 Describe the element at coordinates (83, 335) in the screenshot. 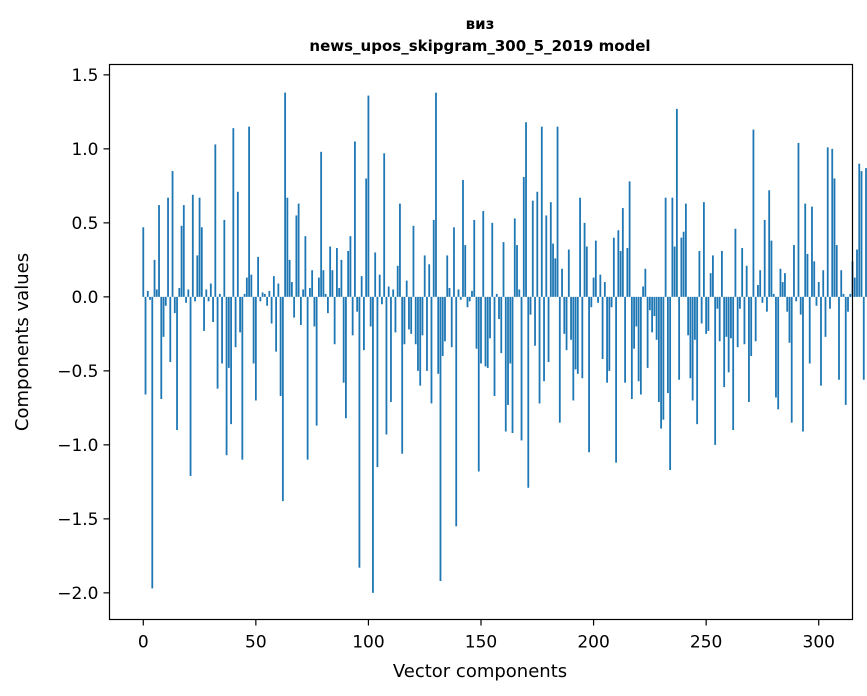

I see `y-axis-ticks: 1.5 1.0 0.5 0.0 −0.5 −1.0 −1.5 −2.0` at that location.